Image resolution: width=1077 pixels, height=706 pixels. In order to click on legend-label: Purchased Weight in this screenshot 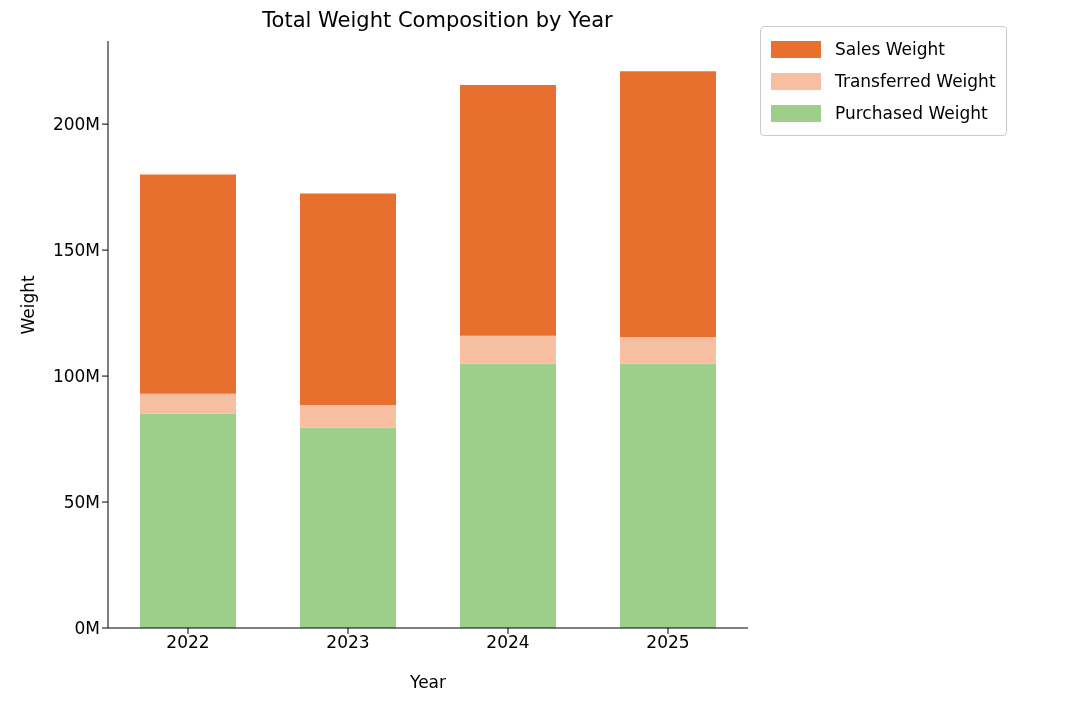, I will do `click(911, 113)`.